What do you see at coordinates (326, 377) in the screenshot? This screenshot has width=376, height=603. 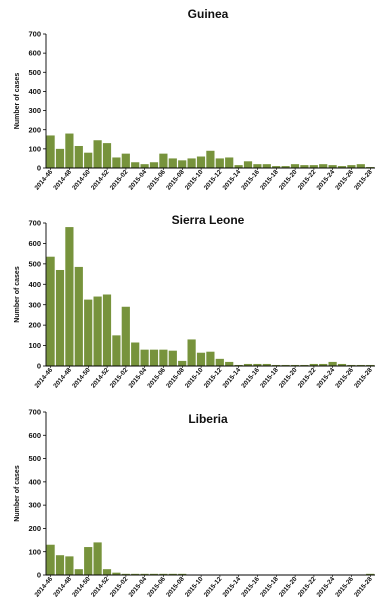 I see `x-tick-label: 2015-24` at bounding box center [326, 377].